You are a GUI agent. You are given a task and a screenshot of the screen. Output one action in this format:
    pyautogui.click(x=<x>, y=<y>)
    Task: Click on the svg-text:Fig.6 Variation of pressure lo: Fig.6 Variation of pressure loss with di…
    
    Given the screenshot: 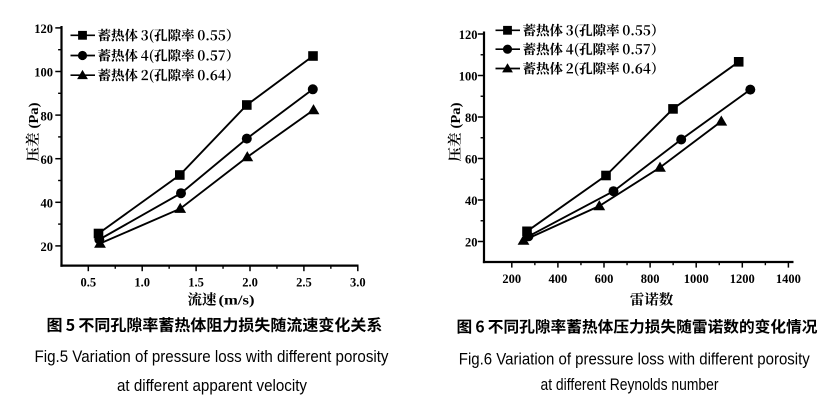 What is the action you would take?
    pyautogui.click(x=634, y=359)
    